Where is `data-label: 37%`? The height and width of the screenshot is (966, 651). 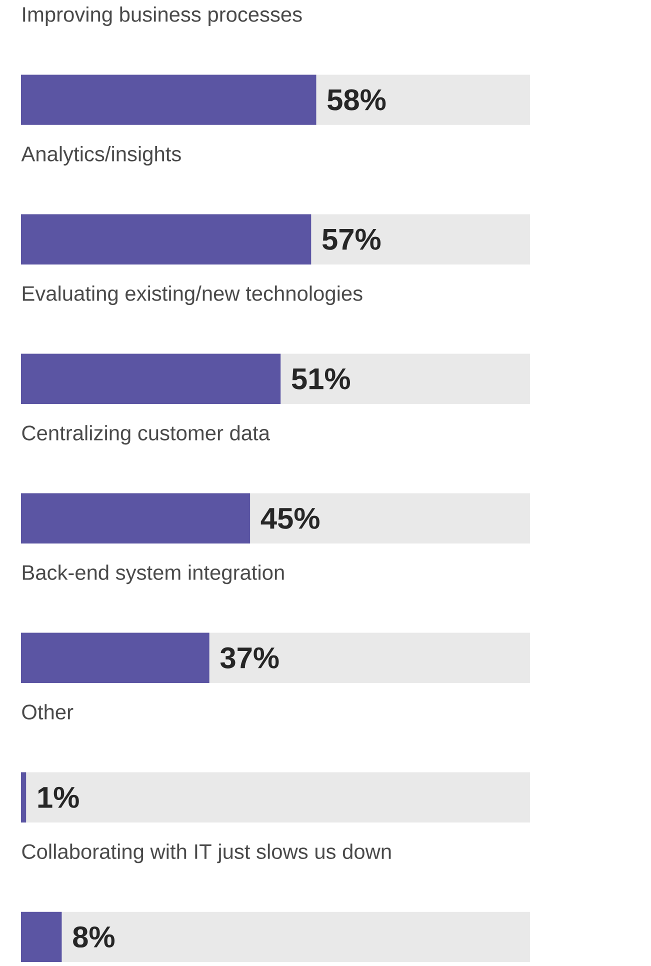 data-label: 37% is located at coordinates (249, 657).